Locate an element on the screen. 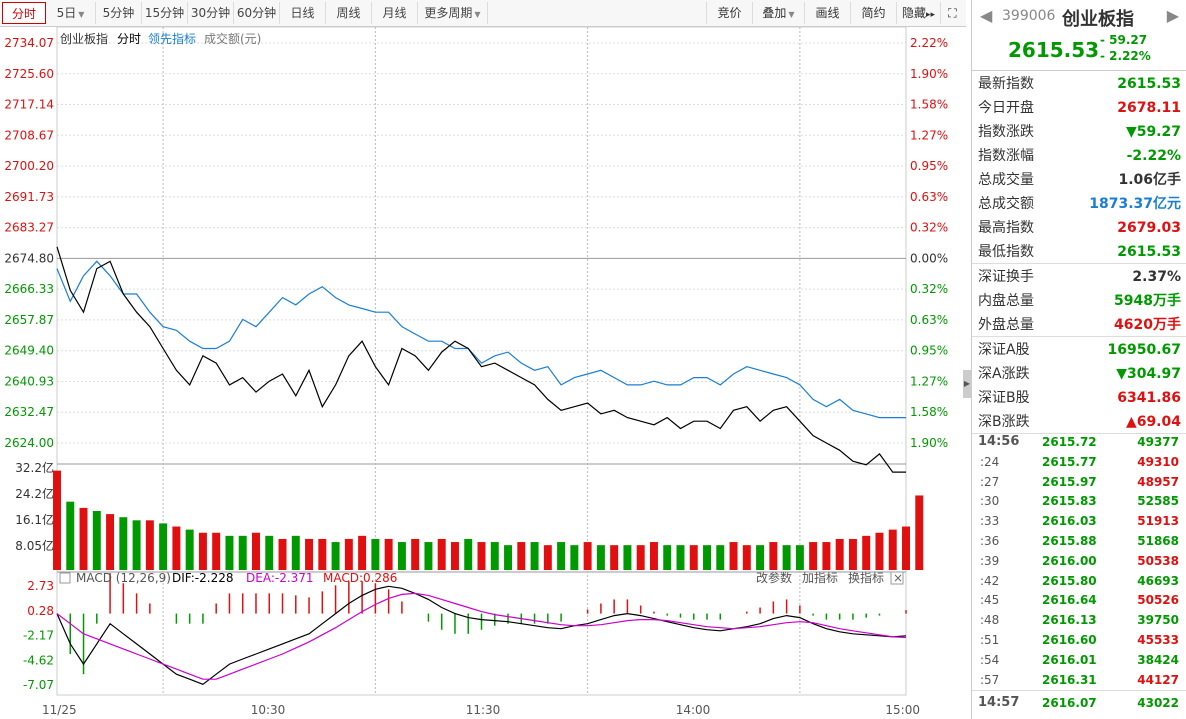 The height and width of the screenshot is (719, 1186). tick-volume: 39750 is located at coordinates (1158, 620).